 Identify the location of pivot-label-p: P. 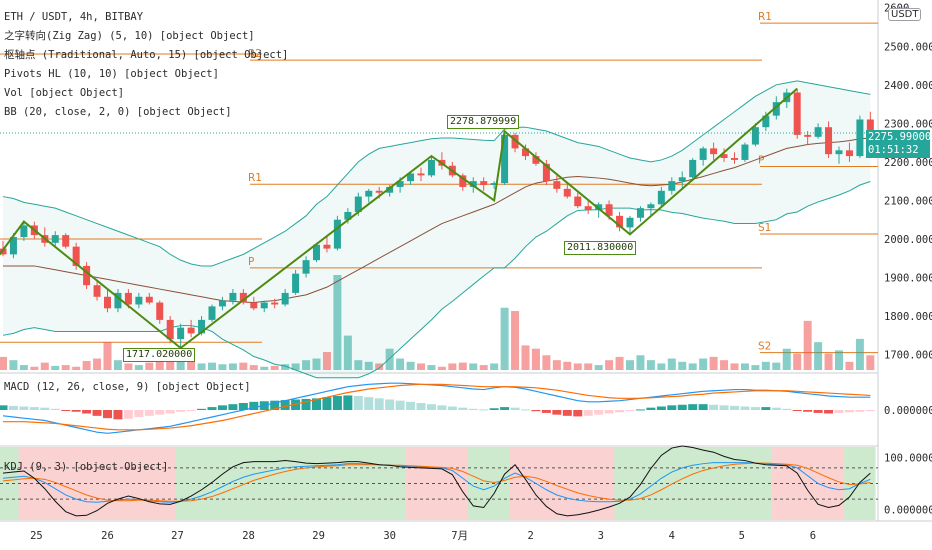
(251, 262).